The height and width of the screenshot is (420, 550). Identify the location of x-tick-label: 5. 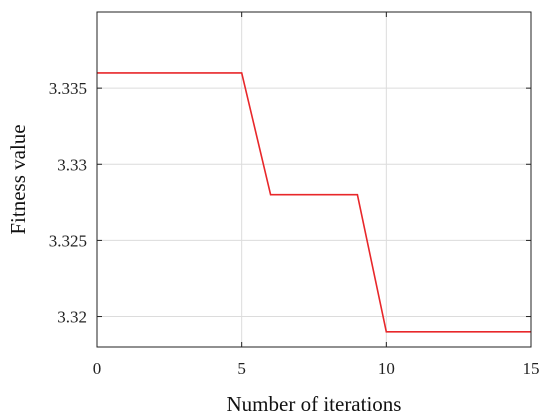
(241, 368).